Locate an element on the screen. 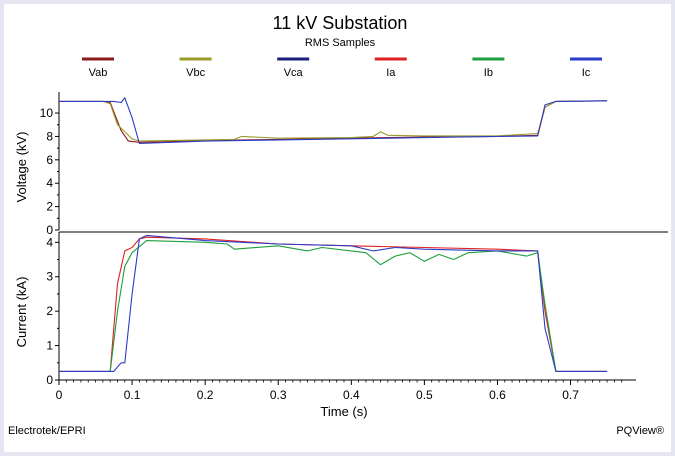 This screenshot has height=456, width=675. series-line-vbc is located at coordinates (333, 121).